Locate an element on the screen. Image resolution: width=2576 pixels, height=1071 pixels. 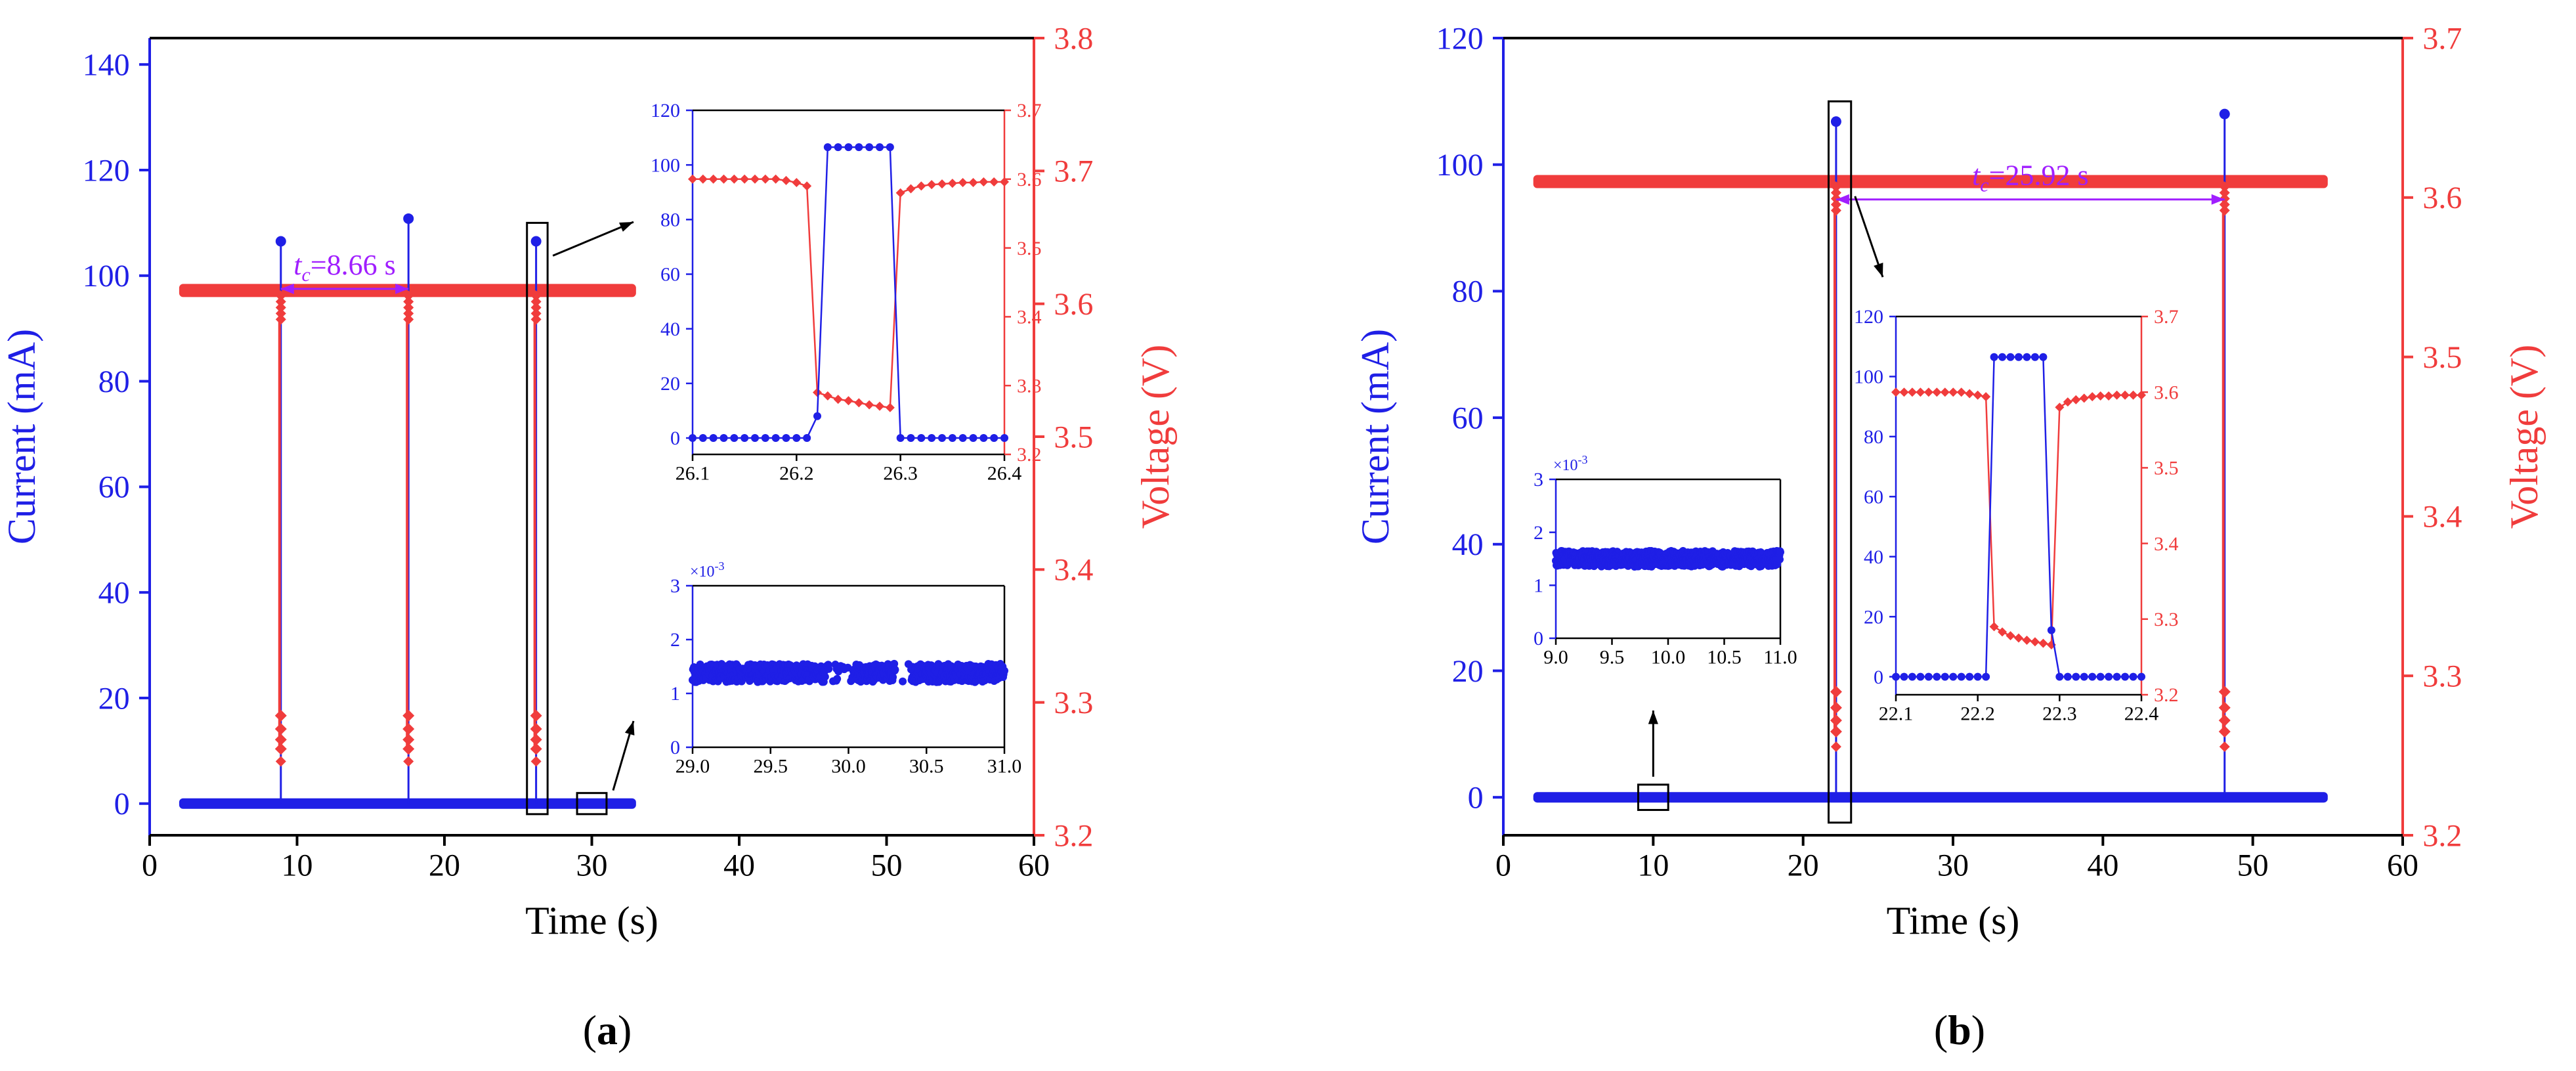
x-tick-label: 22.1 is located at coordinates (1897, 714).